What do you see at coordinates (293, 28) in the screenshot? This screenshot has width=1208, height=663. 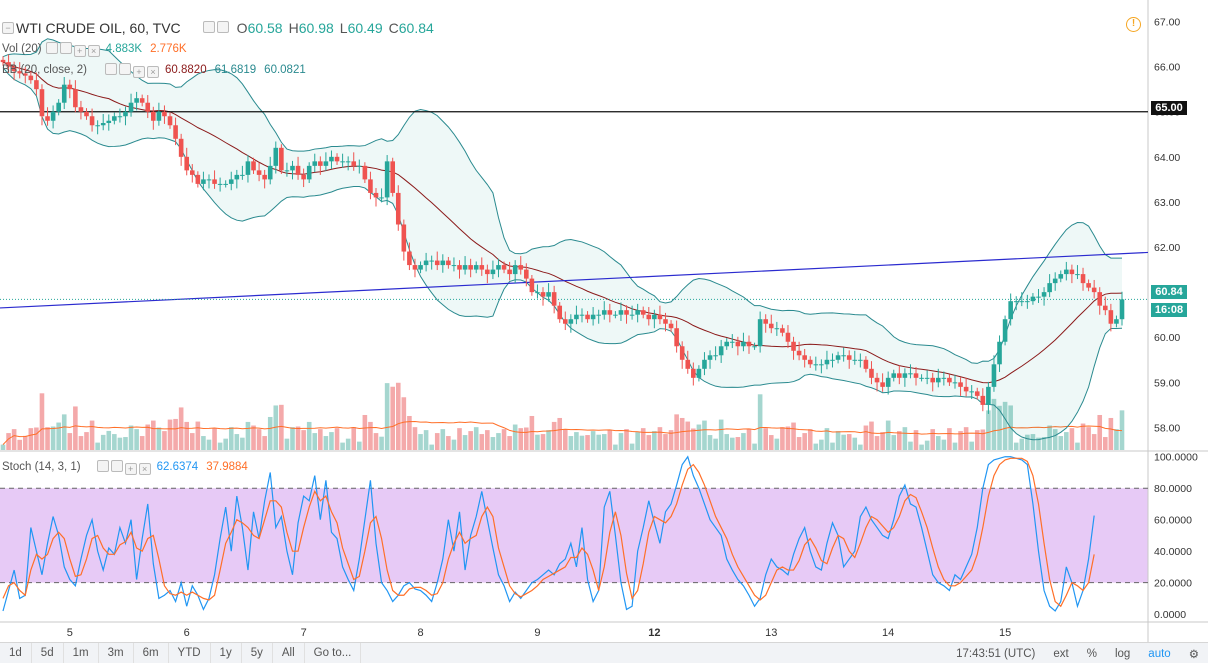 I see `high-label: H` at bounding box center [293, 28].